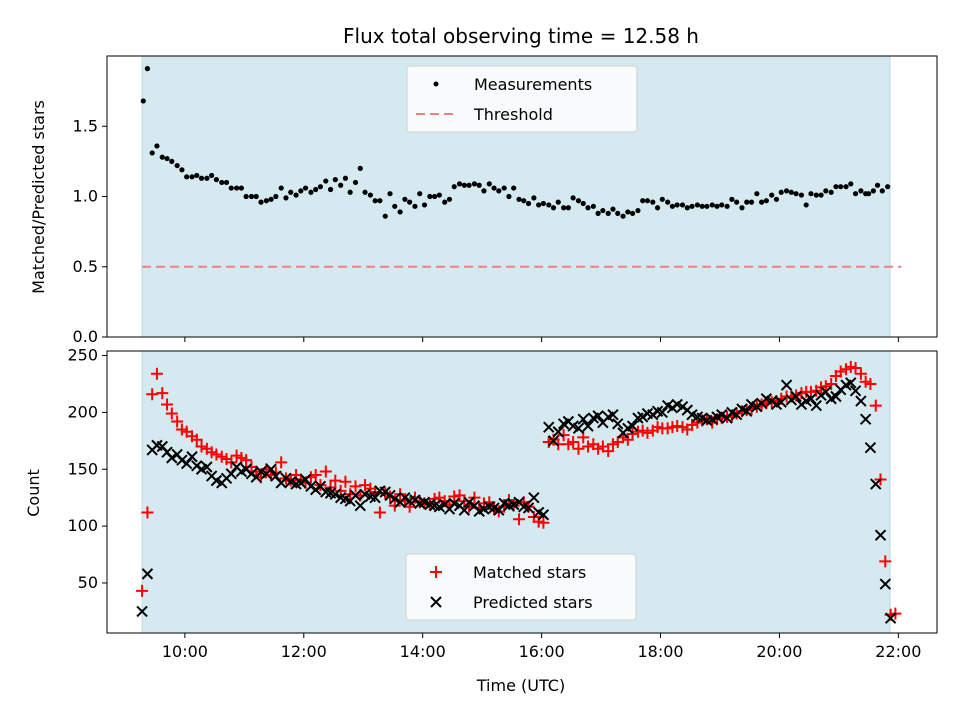 This screenshot has width=960, height=720. Describe the element at coordinates (82, 355) in the screenshot. I see `y-tick-label: 250` at that location.